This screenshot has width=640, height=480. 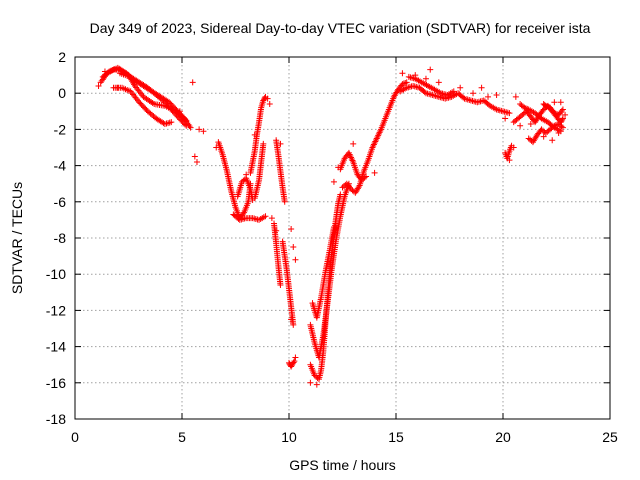 What do you see at coordinates (503, 437) in the screenshot?
I see `x-tick-label: 20` at bounding box center [503, 437].